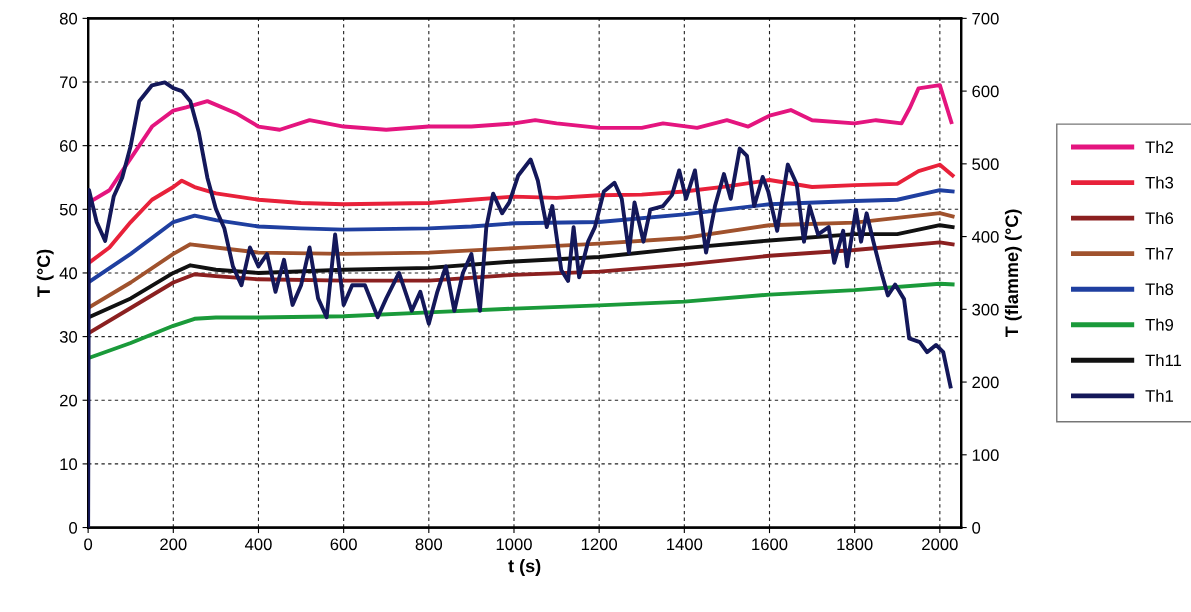 This screenshot has height=612, width=1191. Describe the element at coordinates (69, 82) in the screenshot. I see `y-tick-label: 70` at that location.